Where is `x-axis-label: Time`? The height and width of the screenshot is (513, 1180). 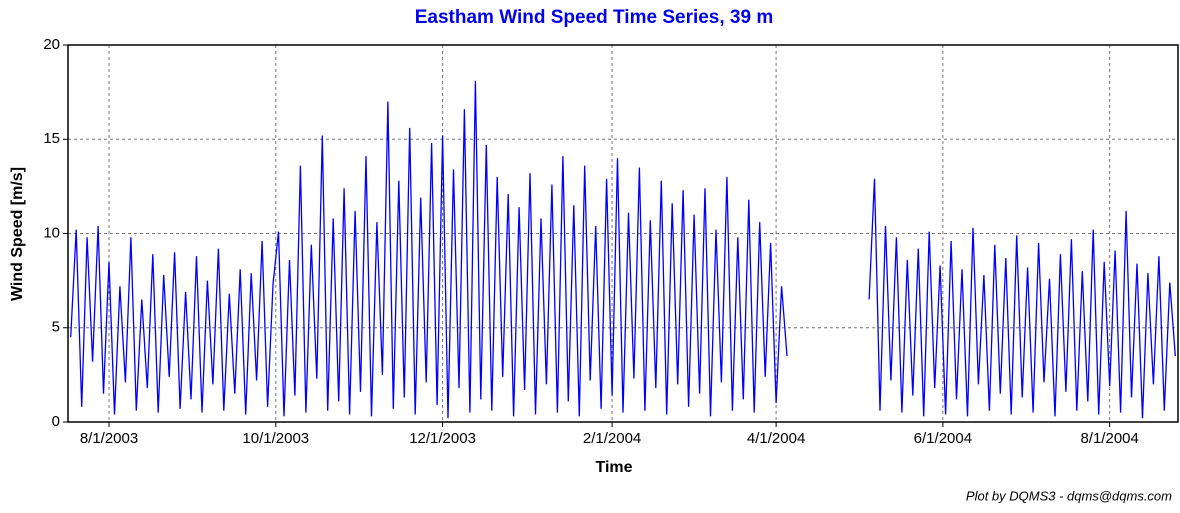 x-axis-label: Time is located at coordinates (613, 467).